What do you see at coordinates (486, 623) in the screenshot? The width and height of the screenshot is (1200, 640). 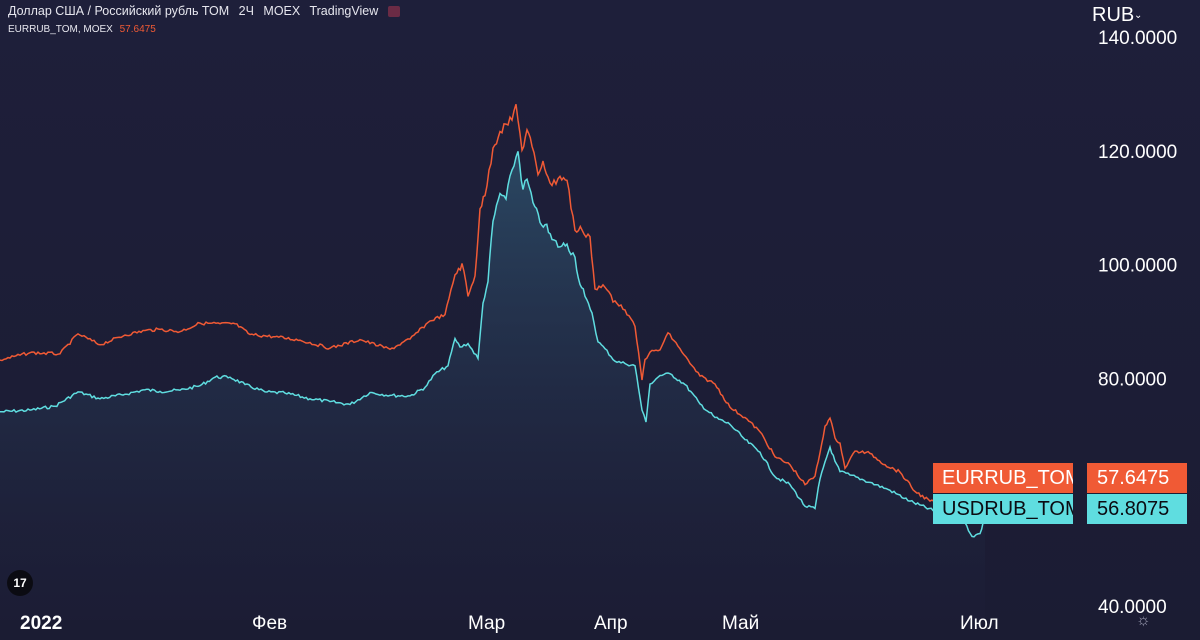 I see `x-tick-label: Мар` at bounding box center [486, 623].